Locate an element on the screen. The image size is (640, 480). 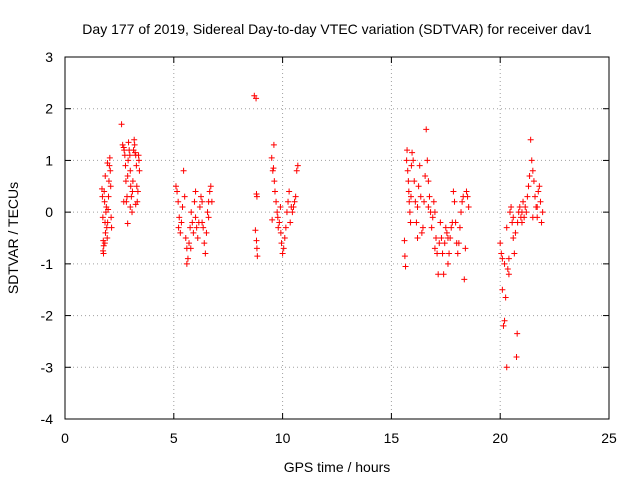
y-tick-label: -4 is located at coordinates (47, 419).